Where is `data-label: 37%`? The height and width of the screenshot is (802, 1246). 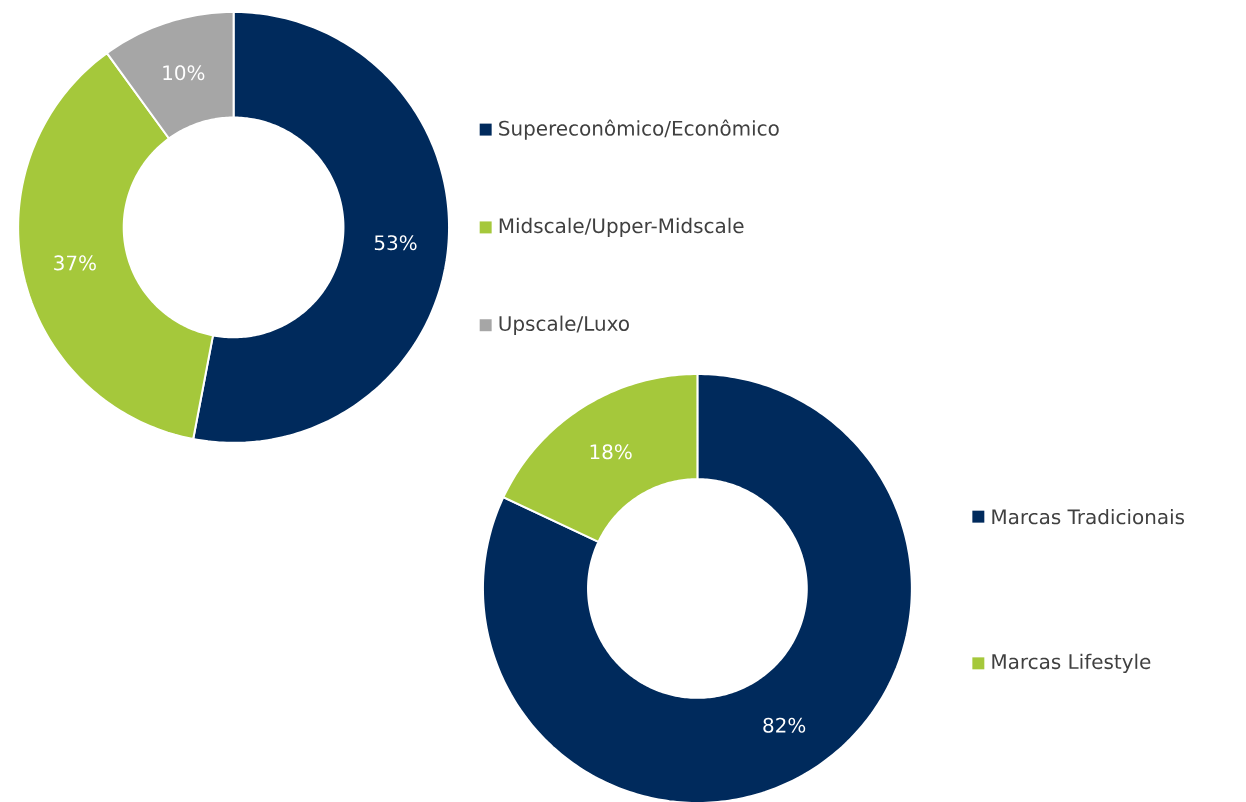 data-label: 37% is located at coordinates (75, 263).